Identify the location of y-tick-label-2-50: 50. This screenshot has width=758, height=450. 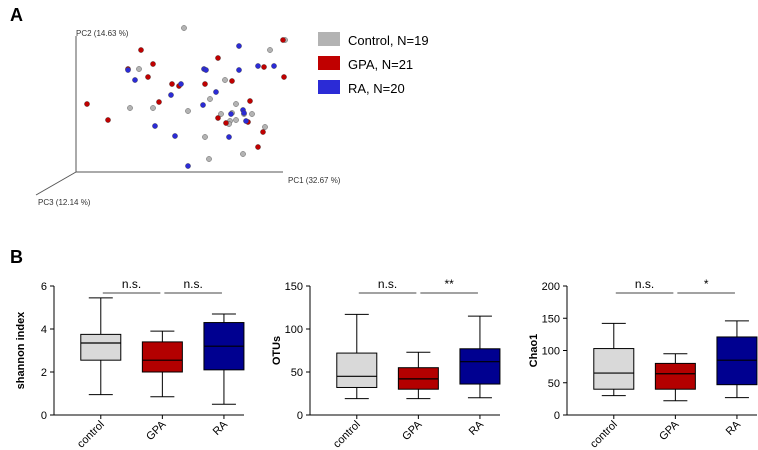
(554, 384).